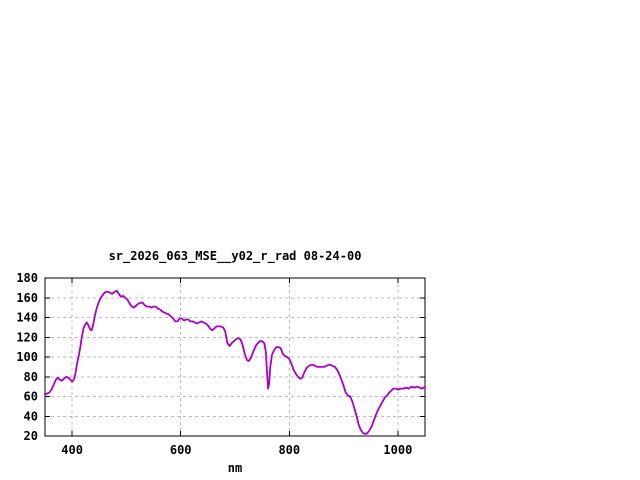 The height and width of the screenshot is (480, 640). What do you see at coordinates (181, 450) in the screenshot?
I see `x-tick-label: 600` at bounding box center [181, 450].